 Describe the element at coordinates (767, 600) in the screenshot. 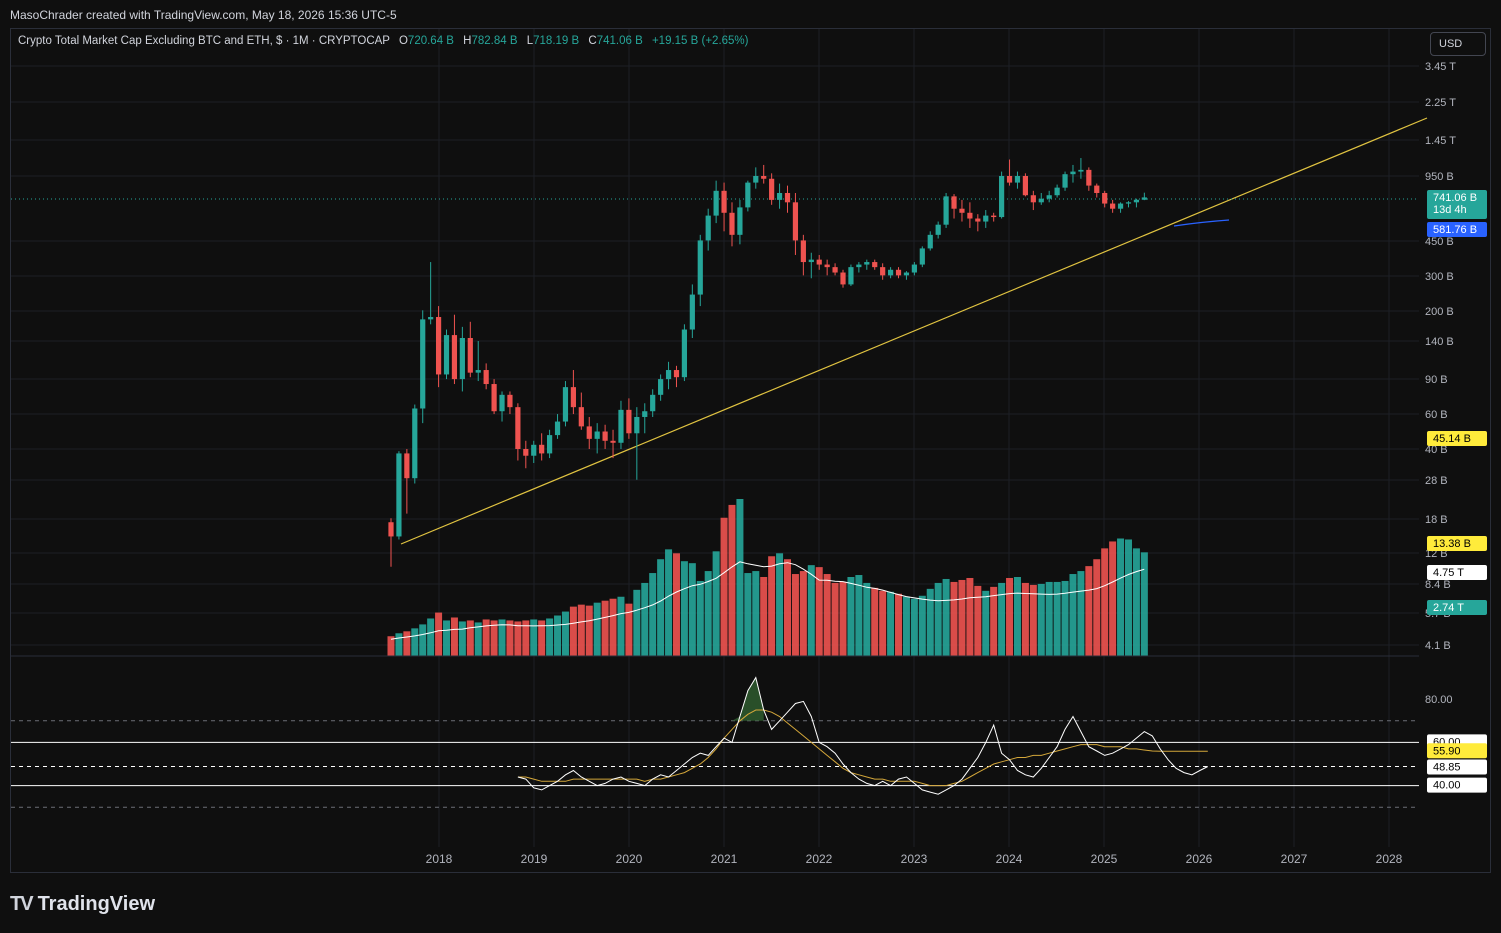

I see `volume-ma-line` at that location.